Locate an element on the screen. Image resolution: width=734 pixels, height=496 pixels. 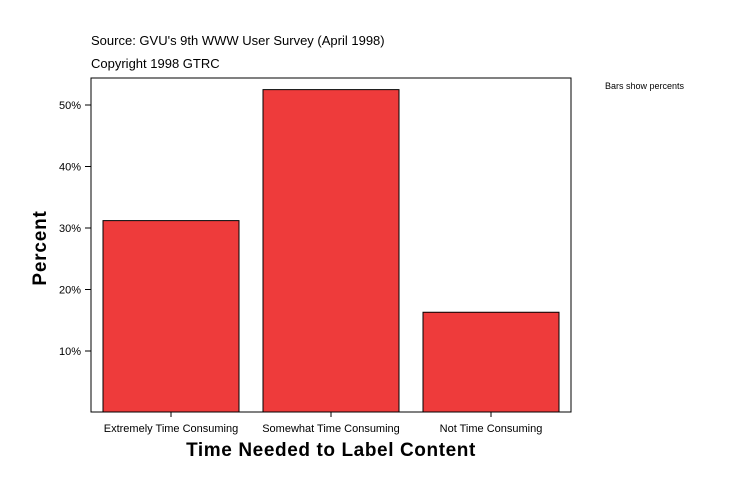
bars-note: Bars show percents is located at coordinates (645, 86).